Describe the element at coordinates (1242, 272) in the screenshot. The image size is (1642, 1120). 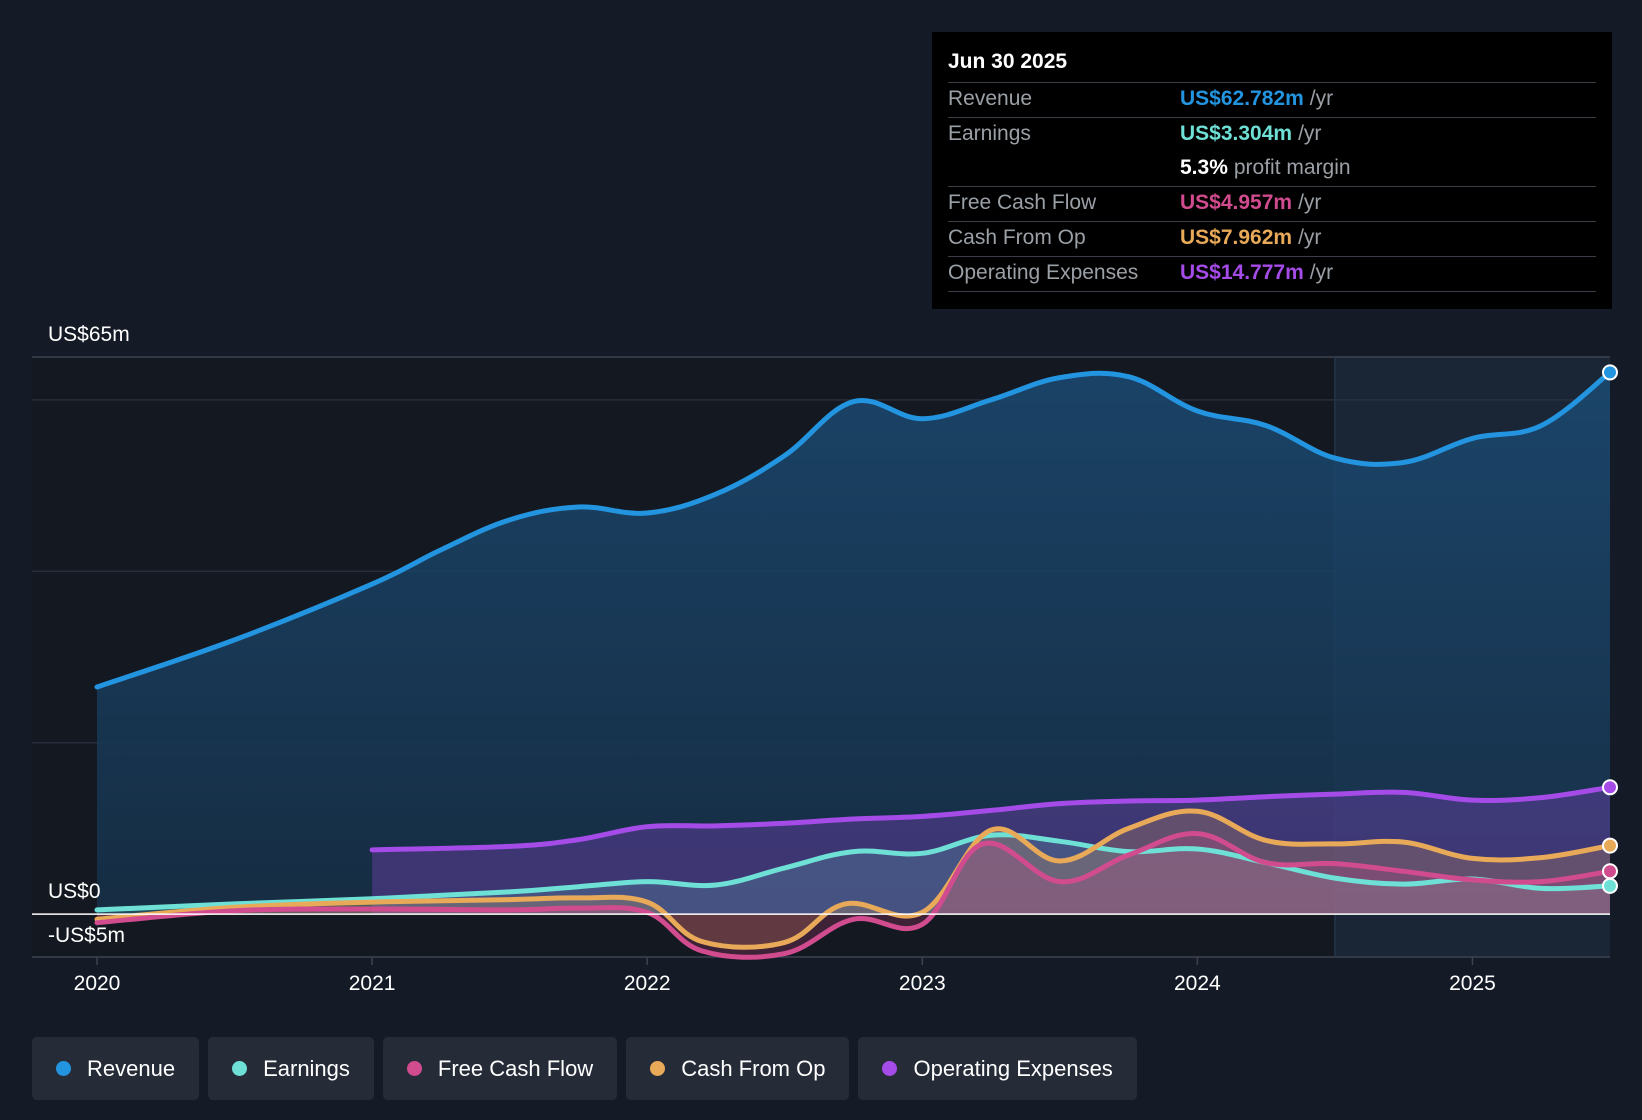
I see `tooltip-value: US$14.777m` at that location.